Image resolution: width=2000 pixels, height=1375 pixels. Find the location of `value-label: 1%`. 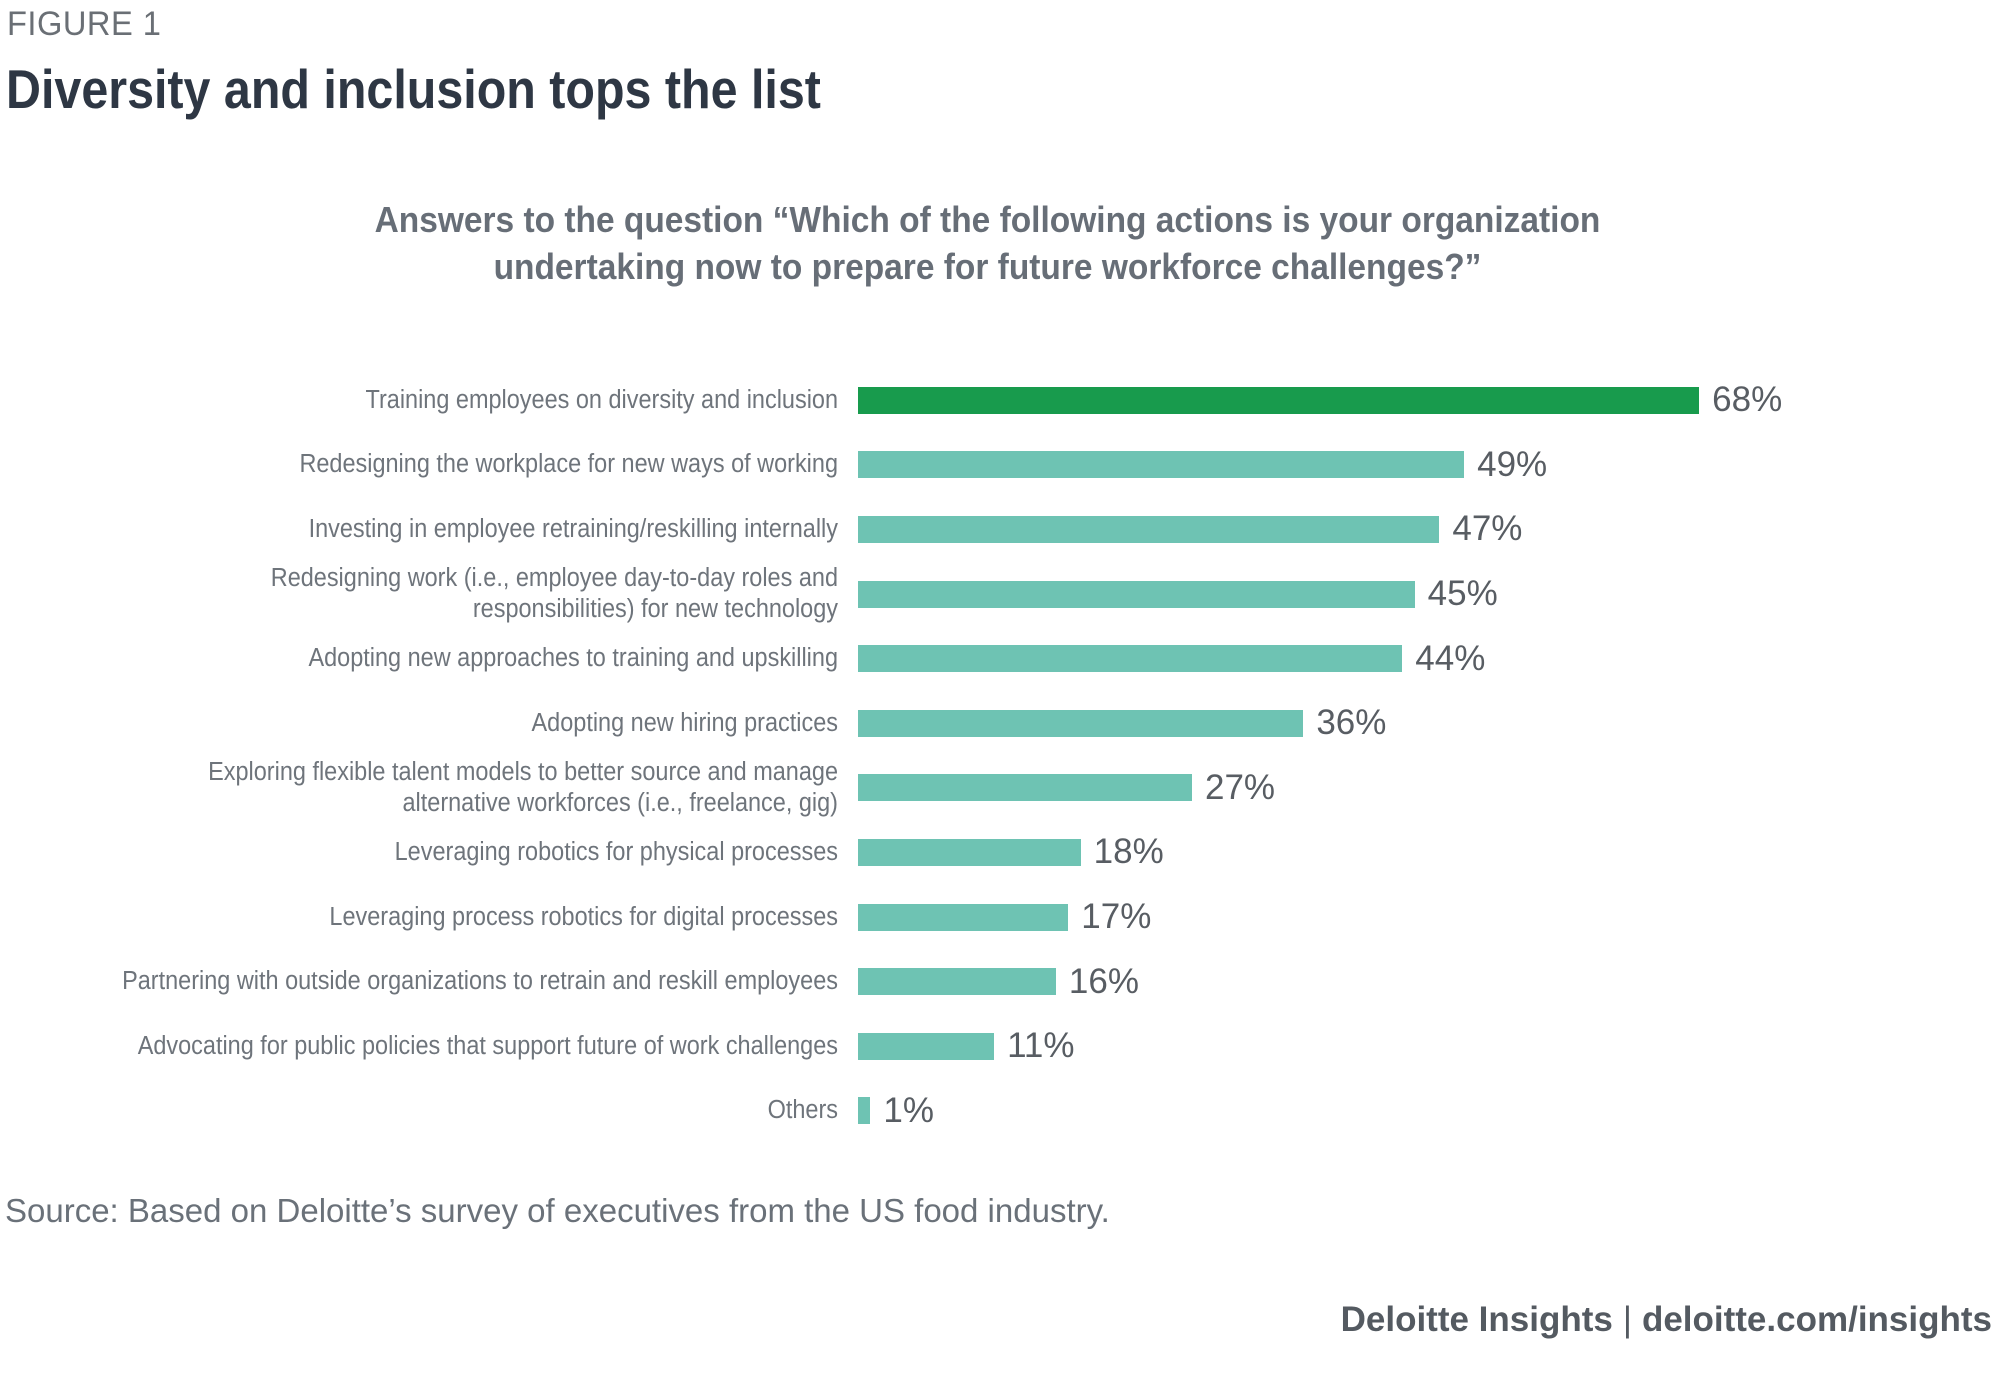

value-label: 1% is located at coordinates (908, 1110).